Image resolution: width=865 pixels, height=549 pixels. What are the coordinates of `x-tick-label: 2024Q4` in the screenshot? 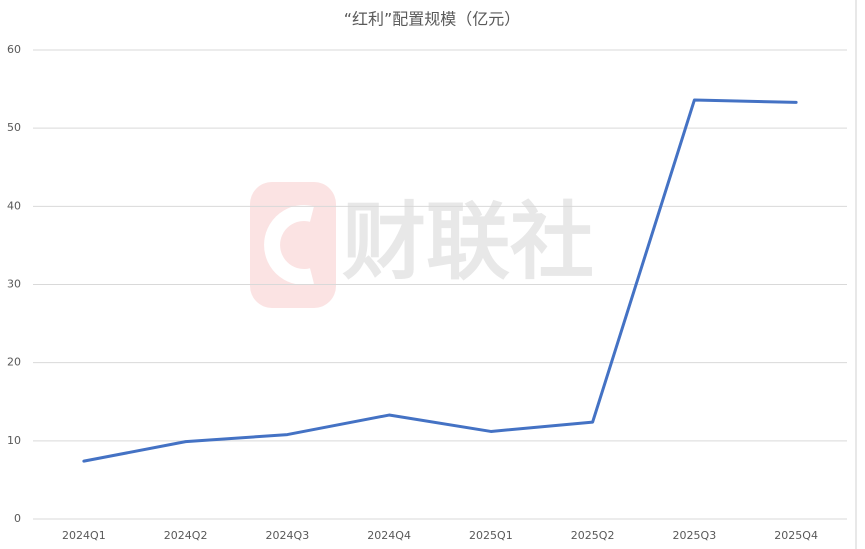 It's located at (389, 535).